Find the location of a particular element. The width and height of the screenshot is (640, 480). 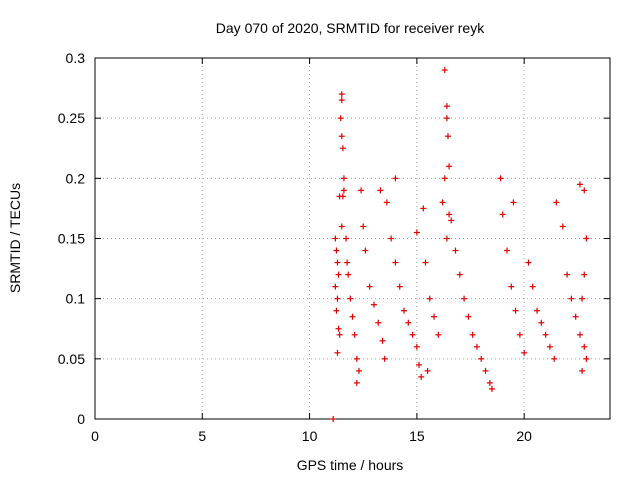

x-tick-label: 15 is located at coordinates (417, 436).